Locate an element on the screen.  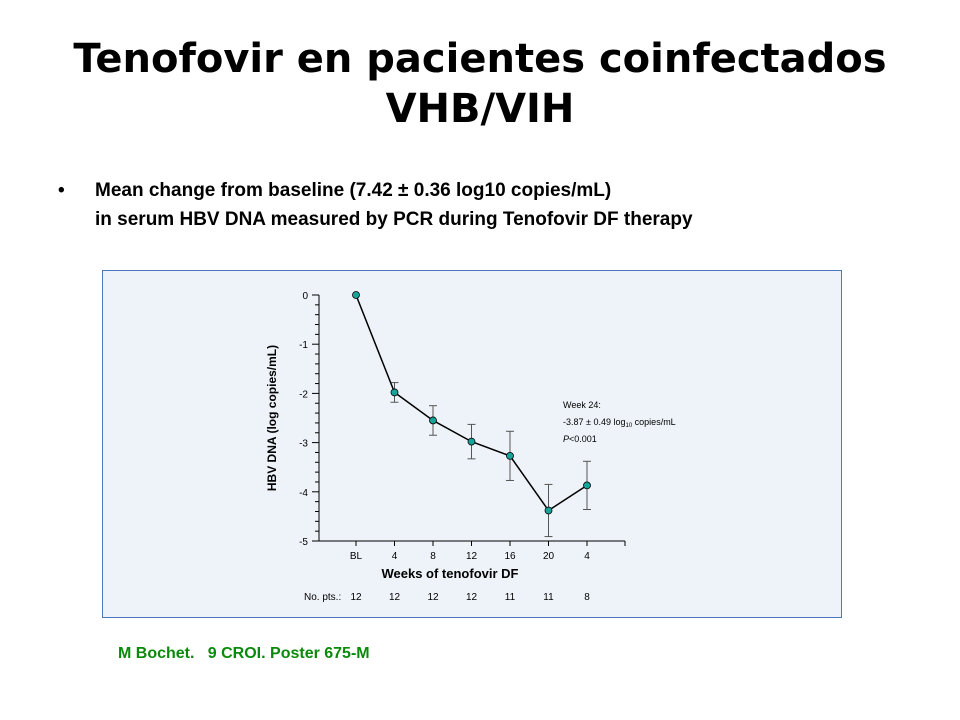
citation: M Bochet. 9 CROI. Poster 675-M is located at coordinates (244, 653).